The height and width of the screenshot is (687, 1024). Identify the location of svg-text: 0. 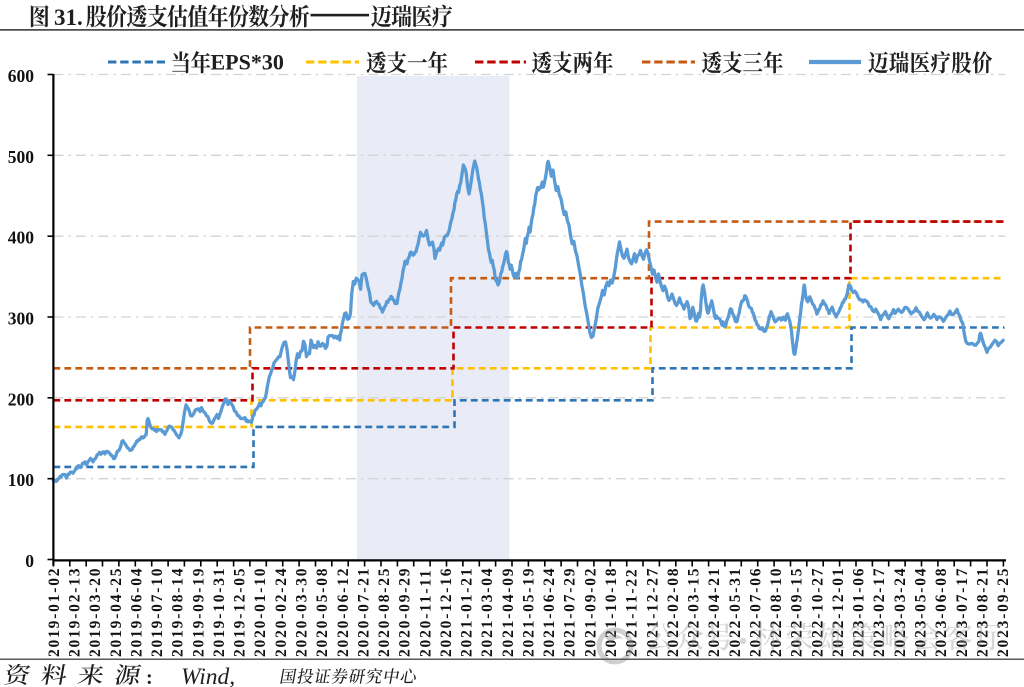
(29, 561).